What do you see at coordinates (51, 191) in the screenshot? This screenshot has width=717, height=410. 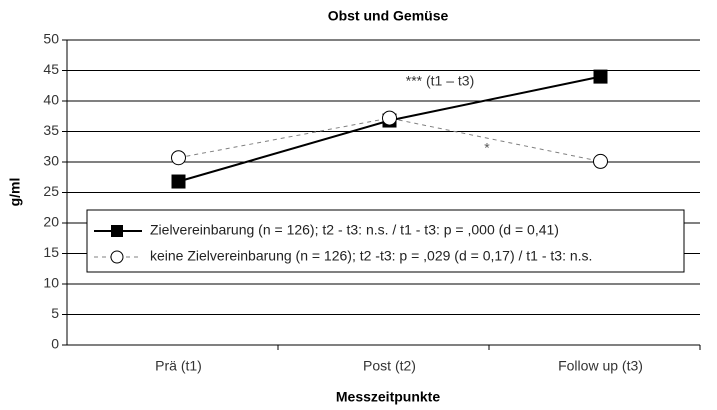 I see `y-tick-label: 25` at bounding box center [51, 191].